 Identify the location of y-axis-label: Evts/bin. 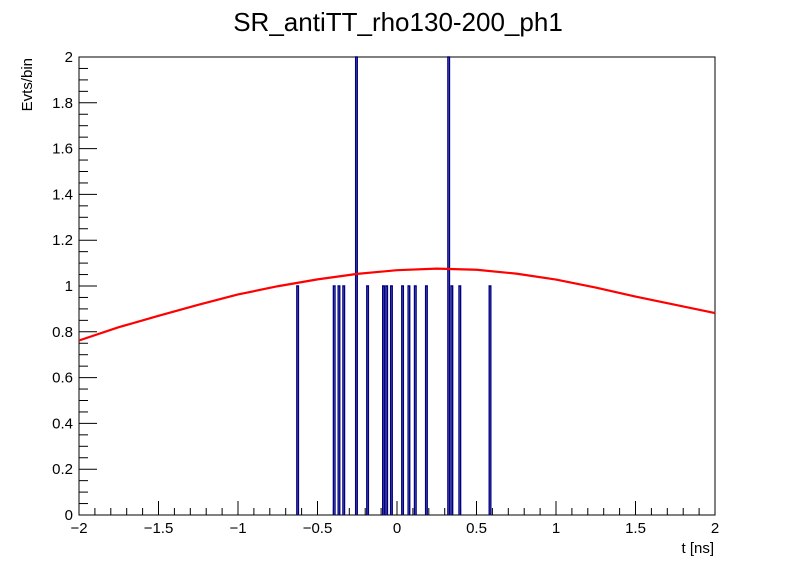
(27, 84).